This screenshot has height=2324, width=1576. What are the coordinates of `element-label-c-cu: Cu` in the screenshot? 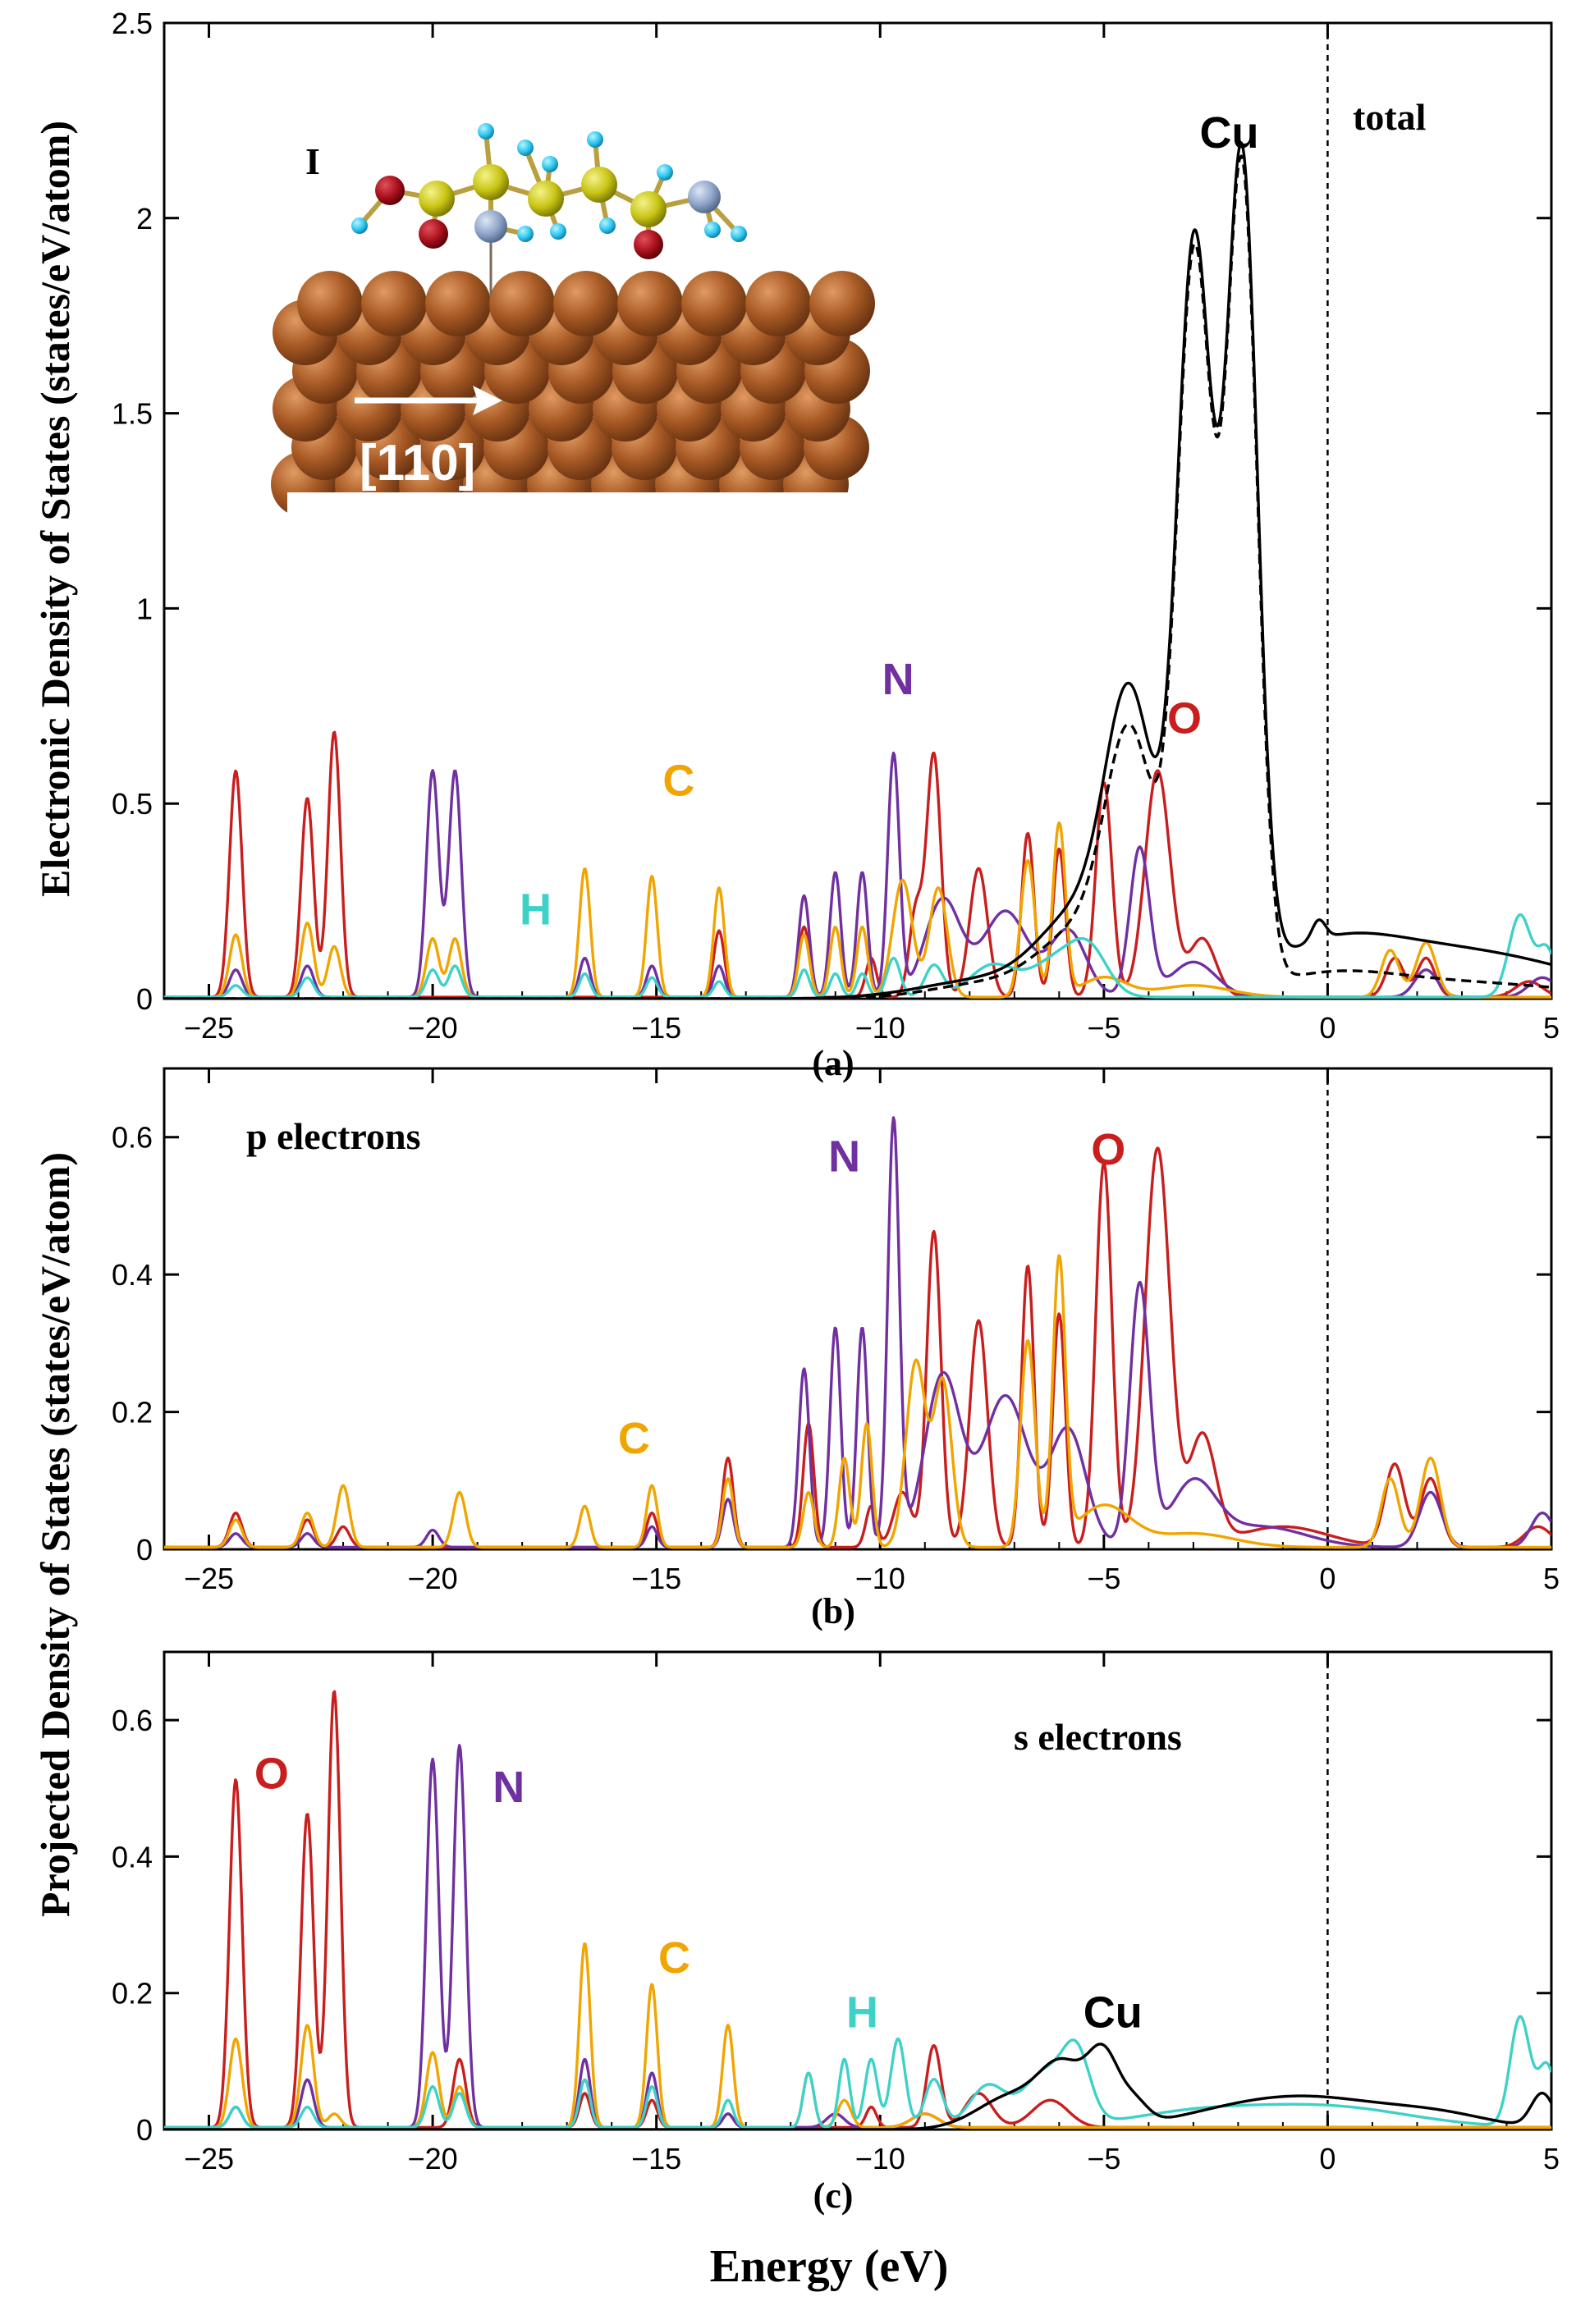 It's located at (1113, 2012).